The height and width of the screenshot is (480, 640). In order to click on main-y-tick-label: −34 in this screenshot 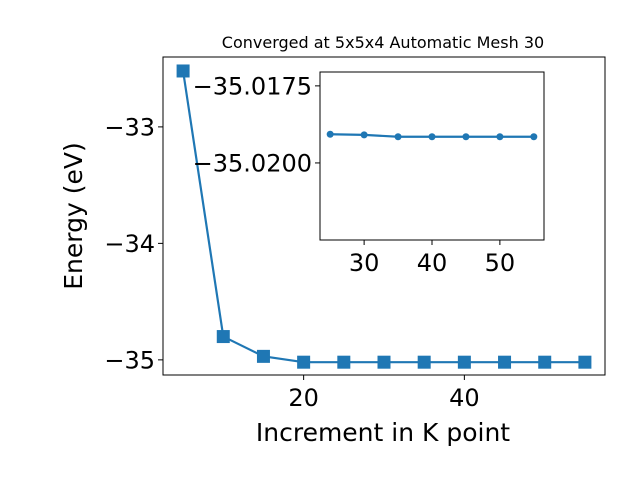, I will do `click(129, 244)`.